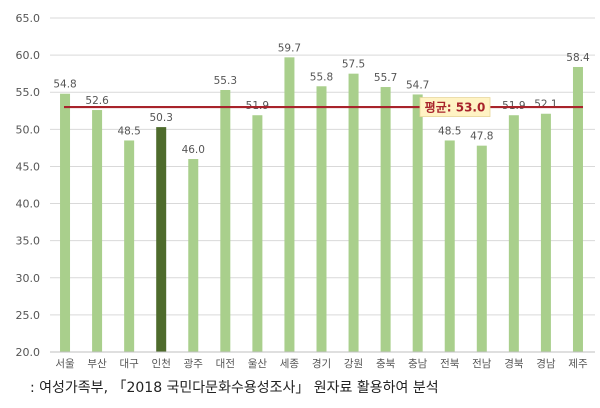 The image size is (600, 408). I want to click on x-tick-label: 서울, so click(65, 364).